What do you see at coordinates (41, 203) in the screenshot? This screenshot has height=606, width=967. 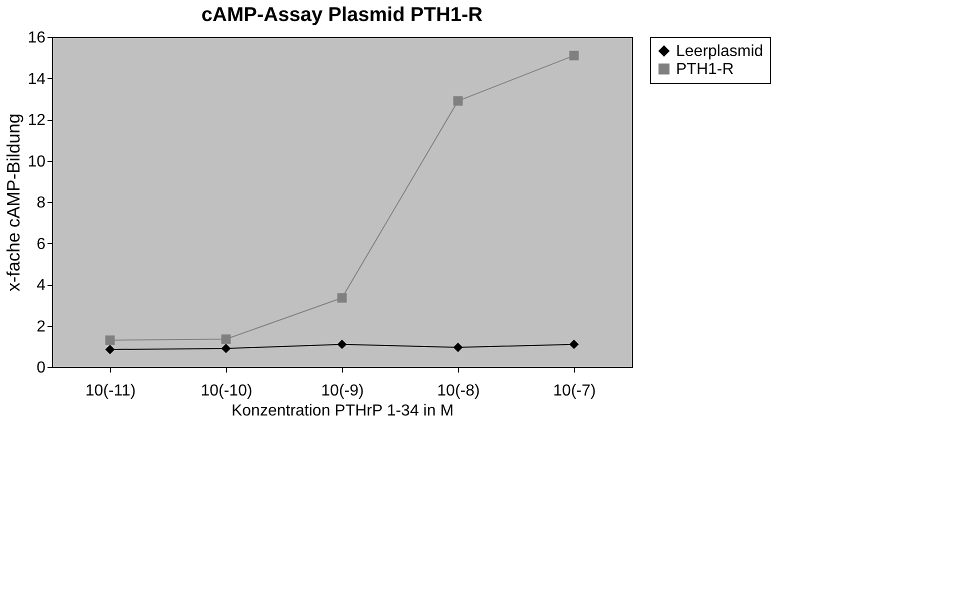 I see `y-tick-label: 8` at bounding box center [41, 203].